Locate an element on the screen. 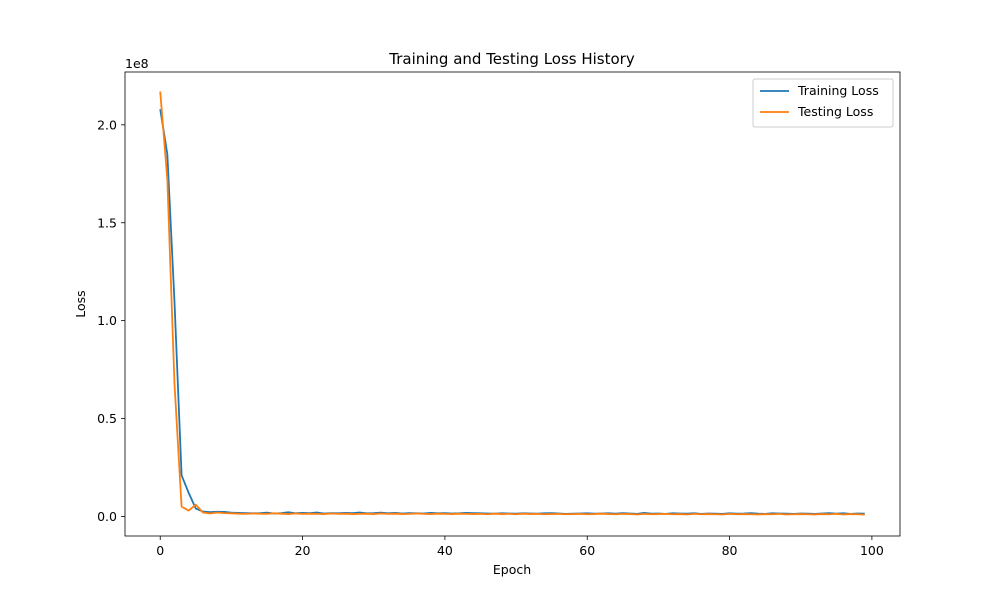  legend: Training Loss Testing Loss is located at coordinates (823, 103).